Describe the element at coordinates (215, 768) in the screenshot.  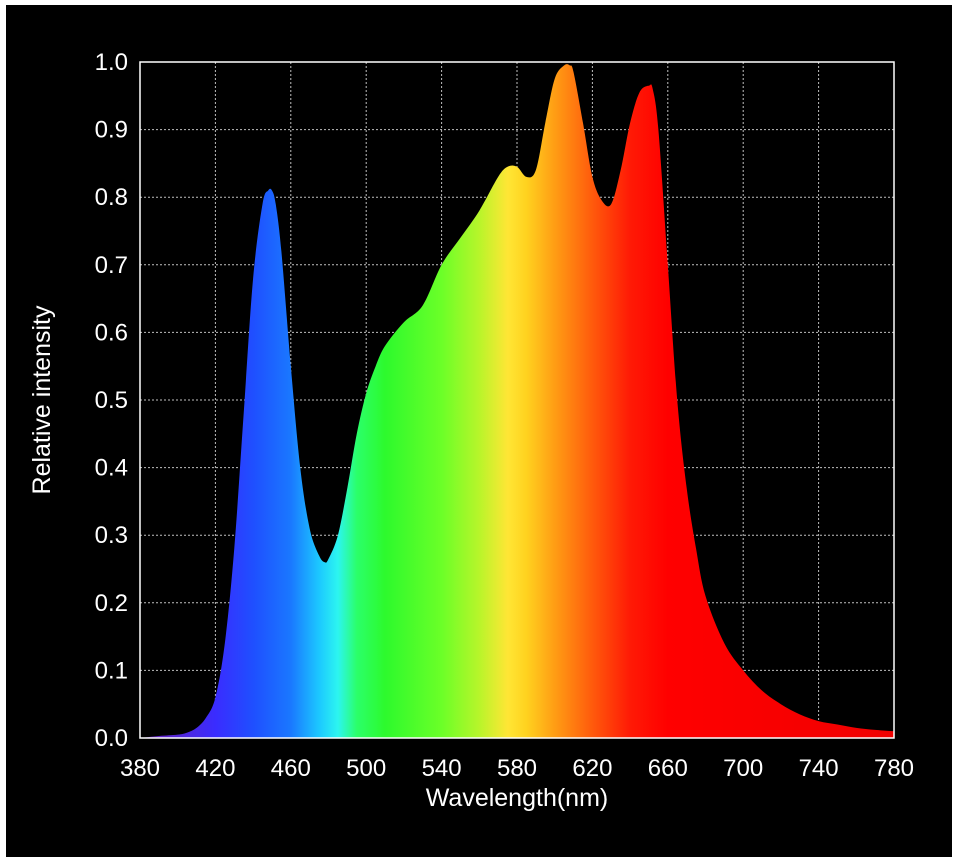
I see `x-tick-label: 420` at that location.